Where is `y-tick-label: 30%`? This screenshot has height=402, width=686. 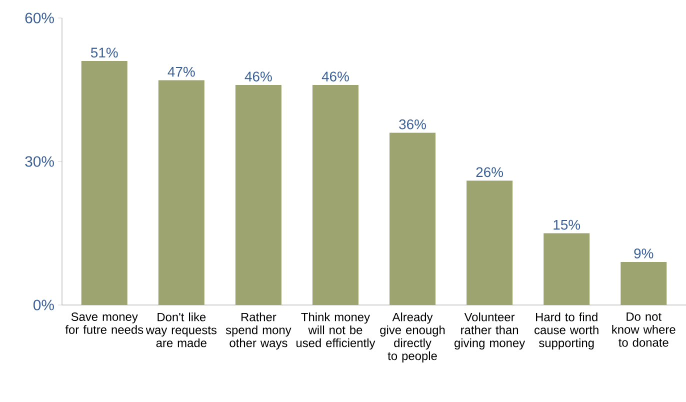 y-tick-label: 30% is located at coordinates (39, 161).